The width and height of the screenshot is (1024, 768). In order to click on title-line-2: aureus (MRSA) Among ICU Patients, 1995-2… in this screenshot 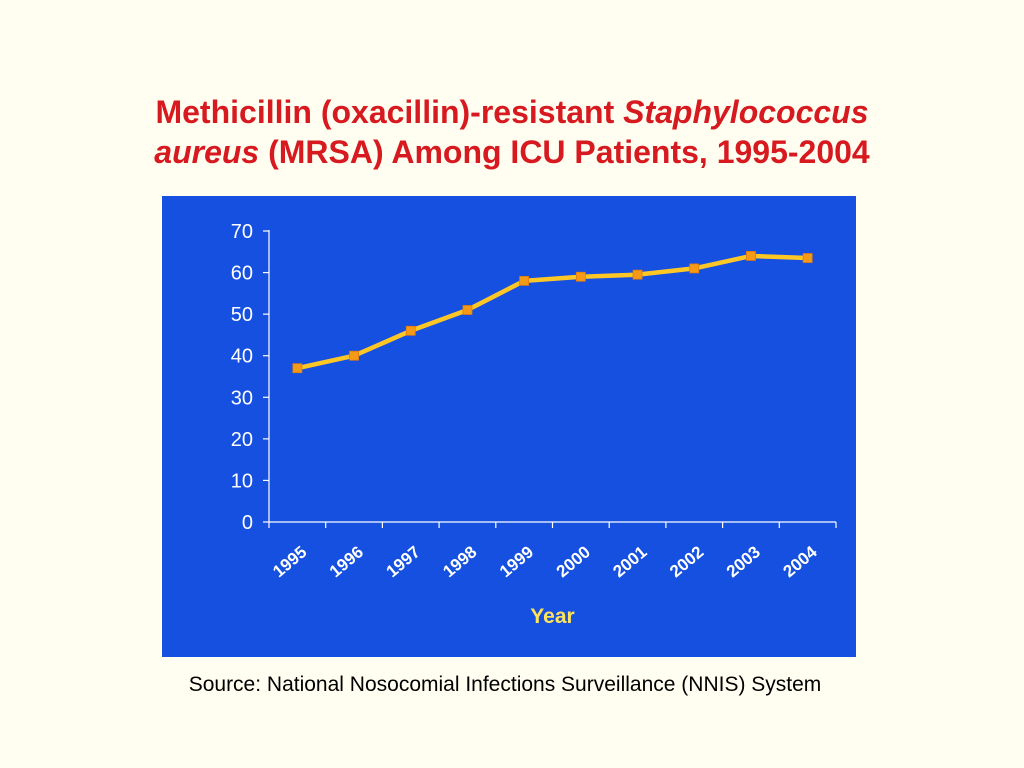, I will do `click(512, 152)`.